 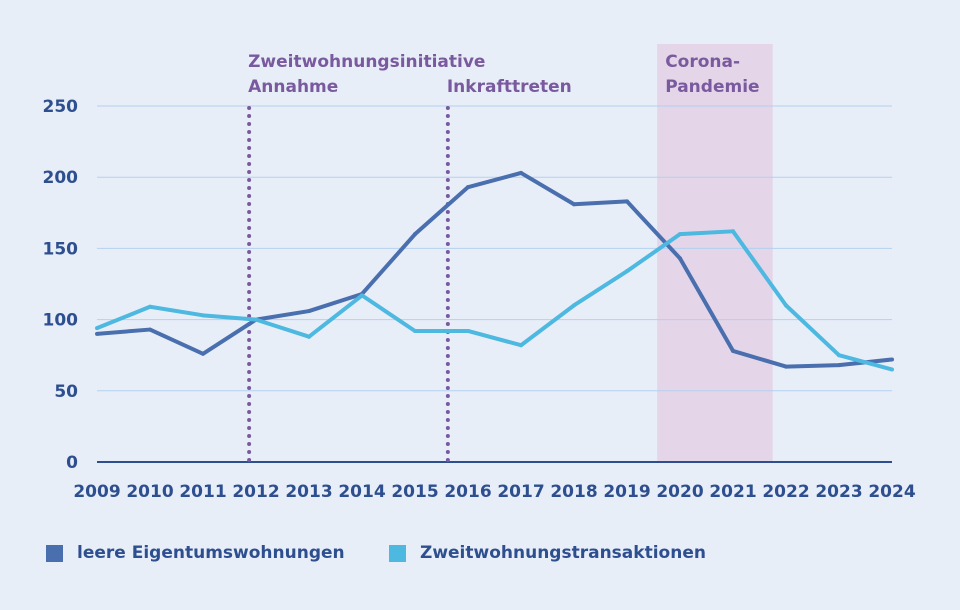 I want to click on x-tick-label: 2023, so click(x=838, y=492).